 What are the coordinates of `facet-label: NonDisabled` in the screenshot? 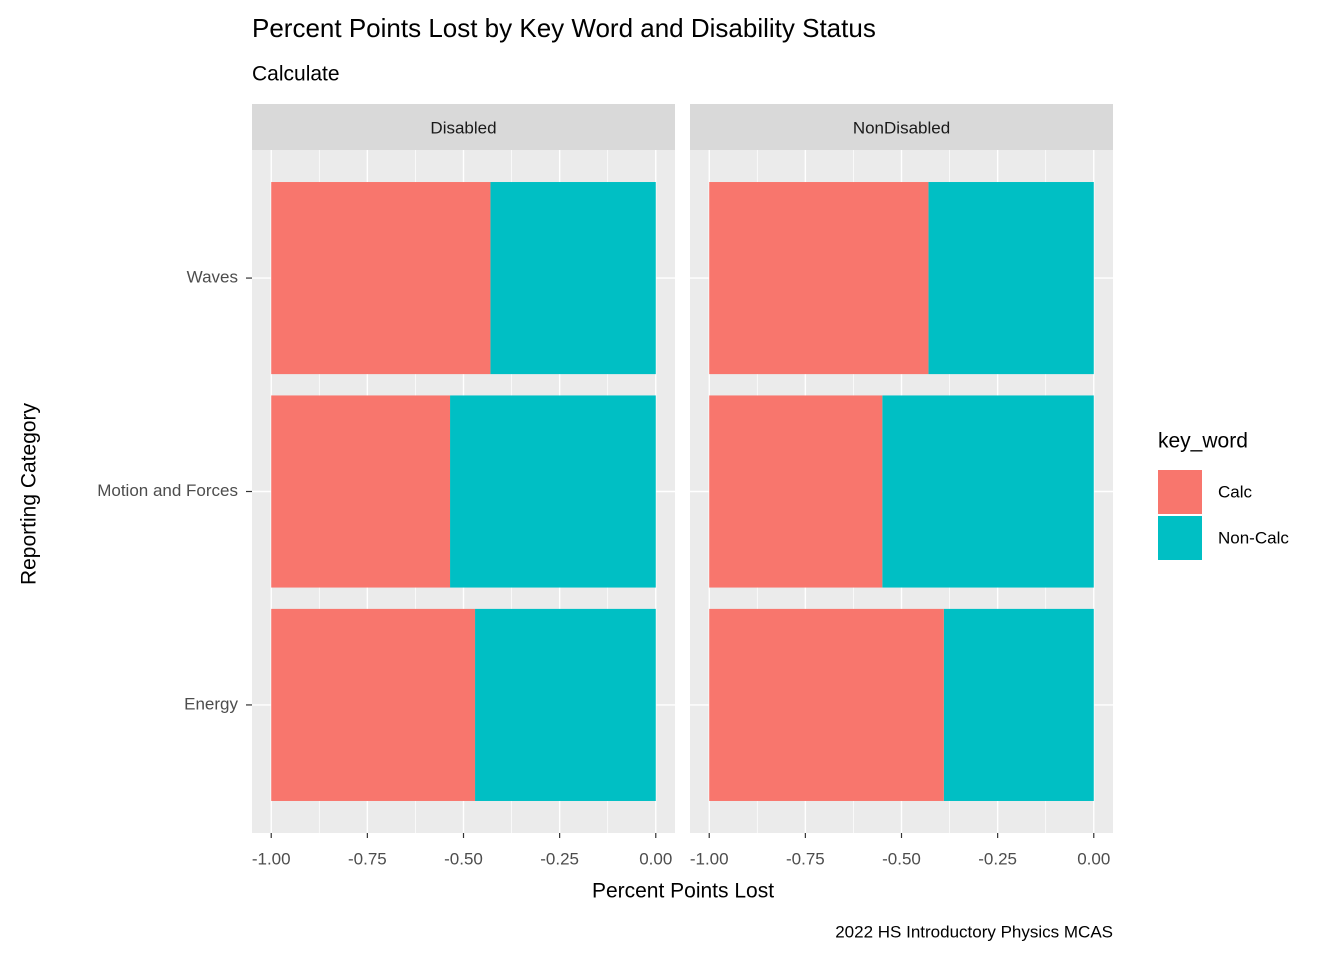 It's located at (901, 127).